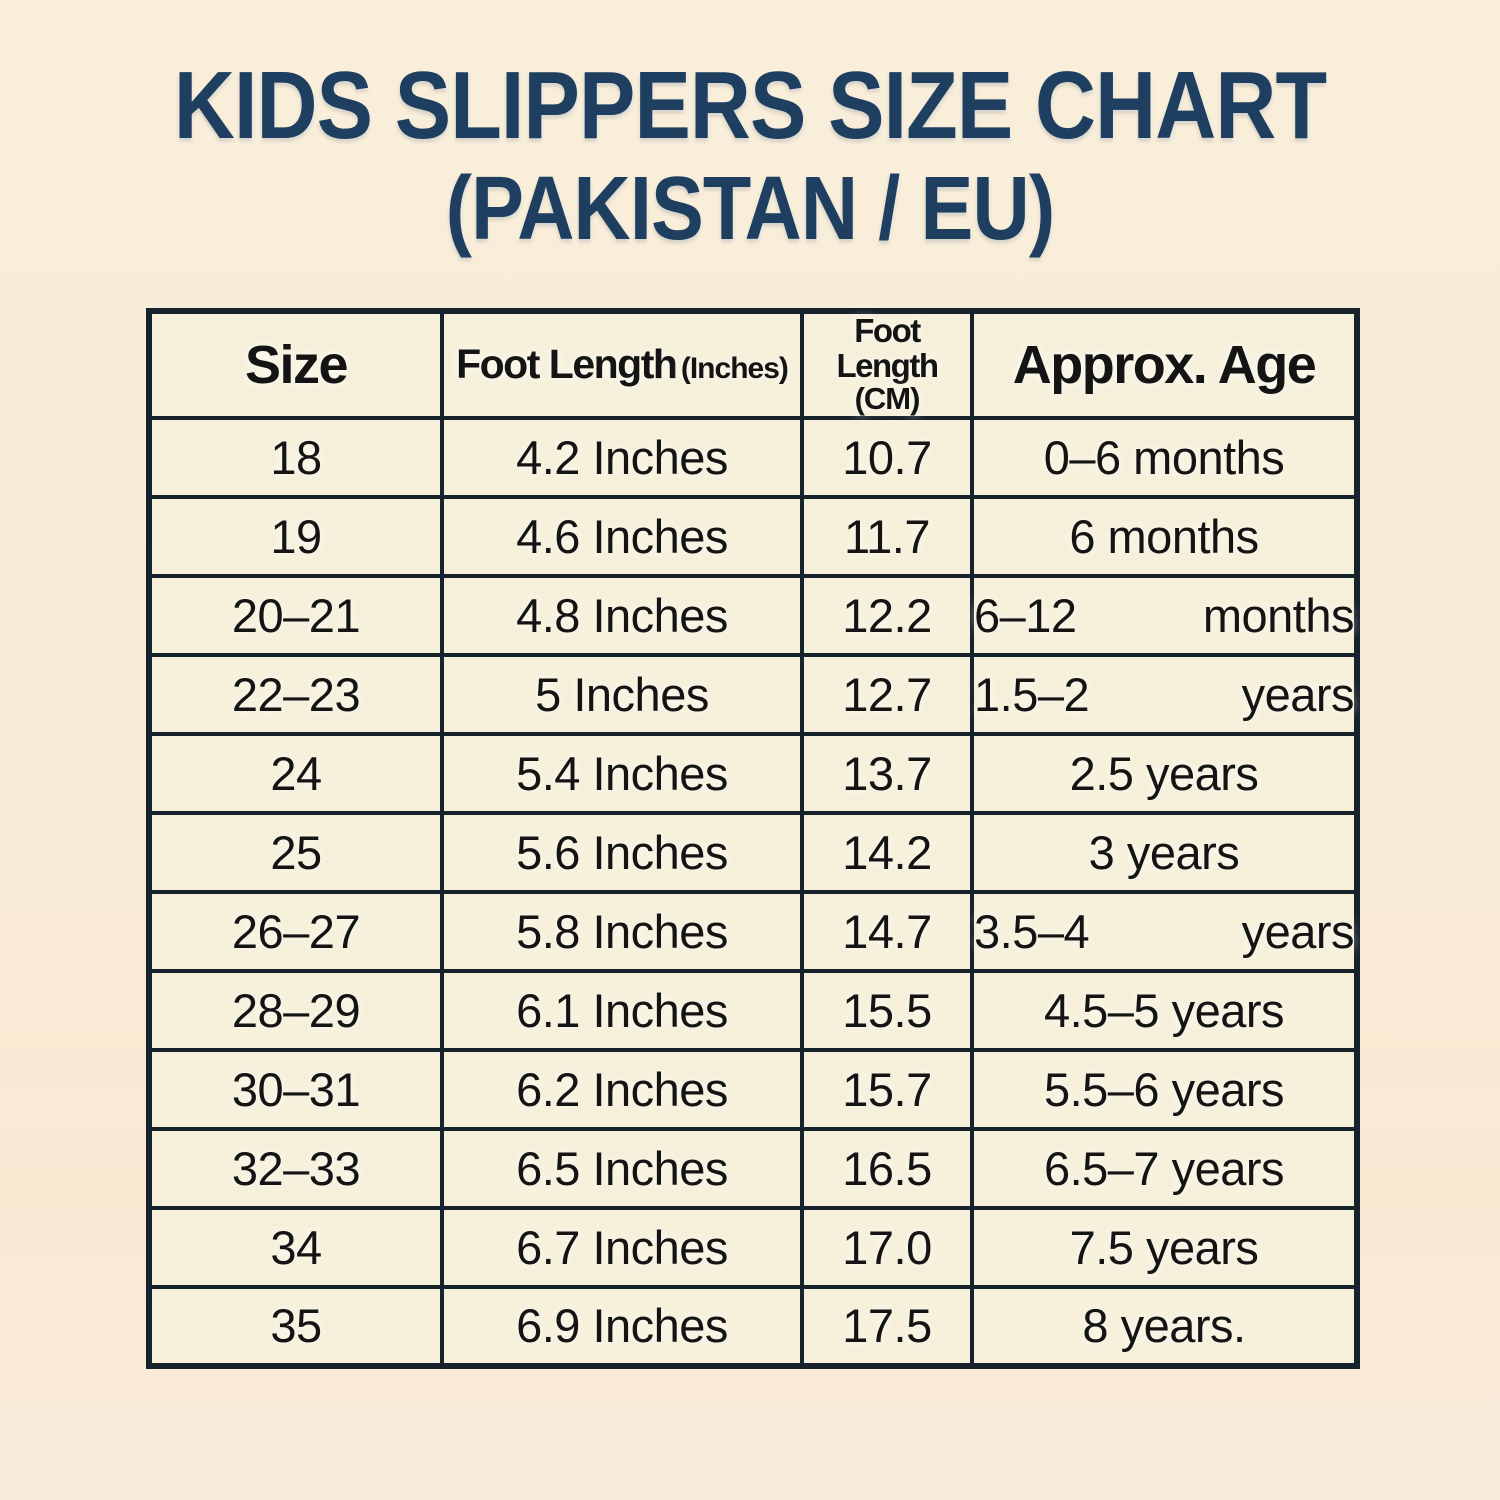 The width and height of the screenshot is (1500, 1500). I want to click on age-cell: 1.5–2 years, so click(1164, 694).